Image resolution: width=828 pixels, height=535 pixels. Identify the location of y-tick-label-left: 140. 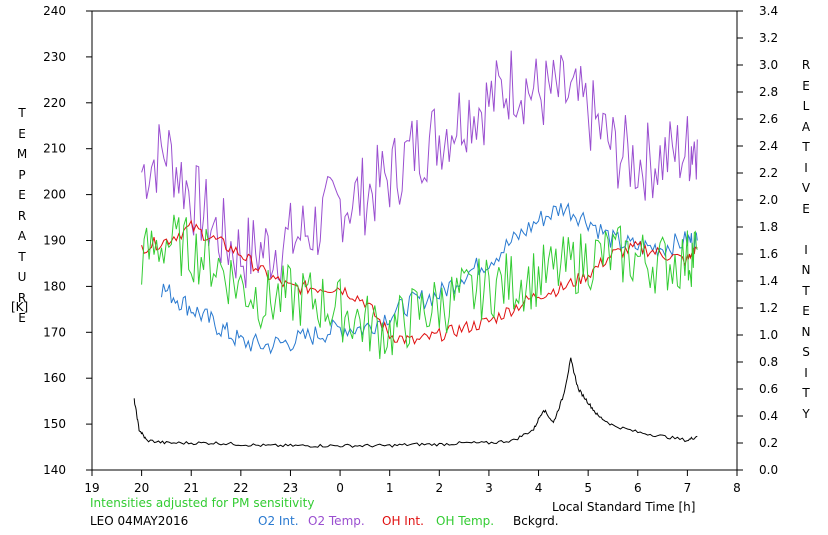
(54, 470).